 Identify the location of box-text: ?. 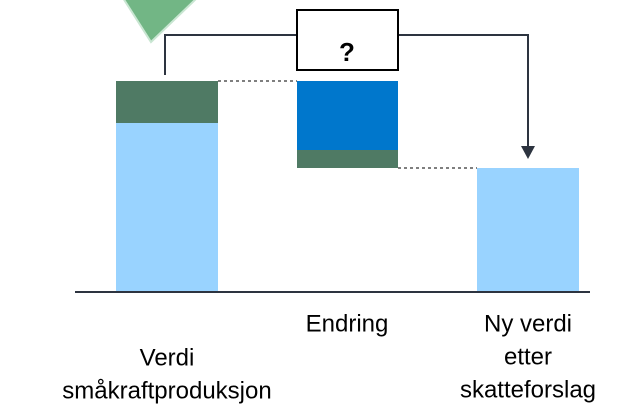
(347, 52).